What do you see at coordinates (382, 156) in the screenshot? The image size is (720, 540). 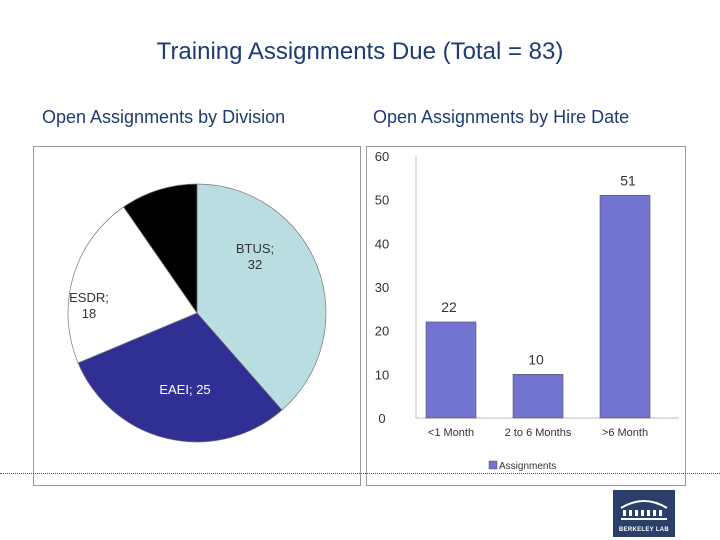 I see `y-tick-label: 60` at bounding box center [382, 156].